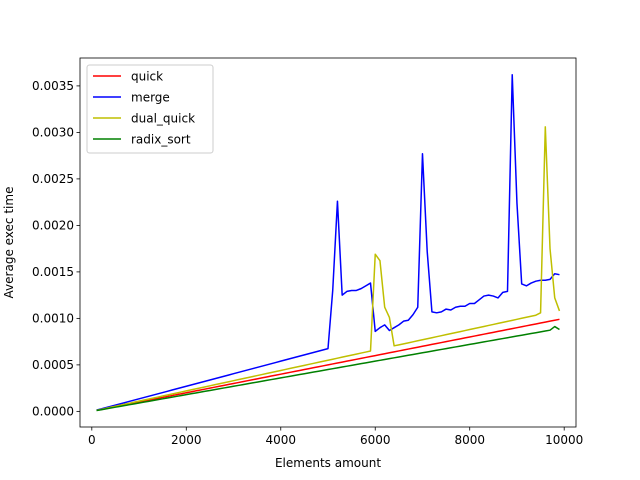 This screenshot has width=640, height=480. I want to click on y-tick-label: 0.0010, so click(53, 319).